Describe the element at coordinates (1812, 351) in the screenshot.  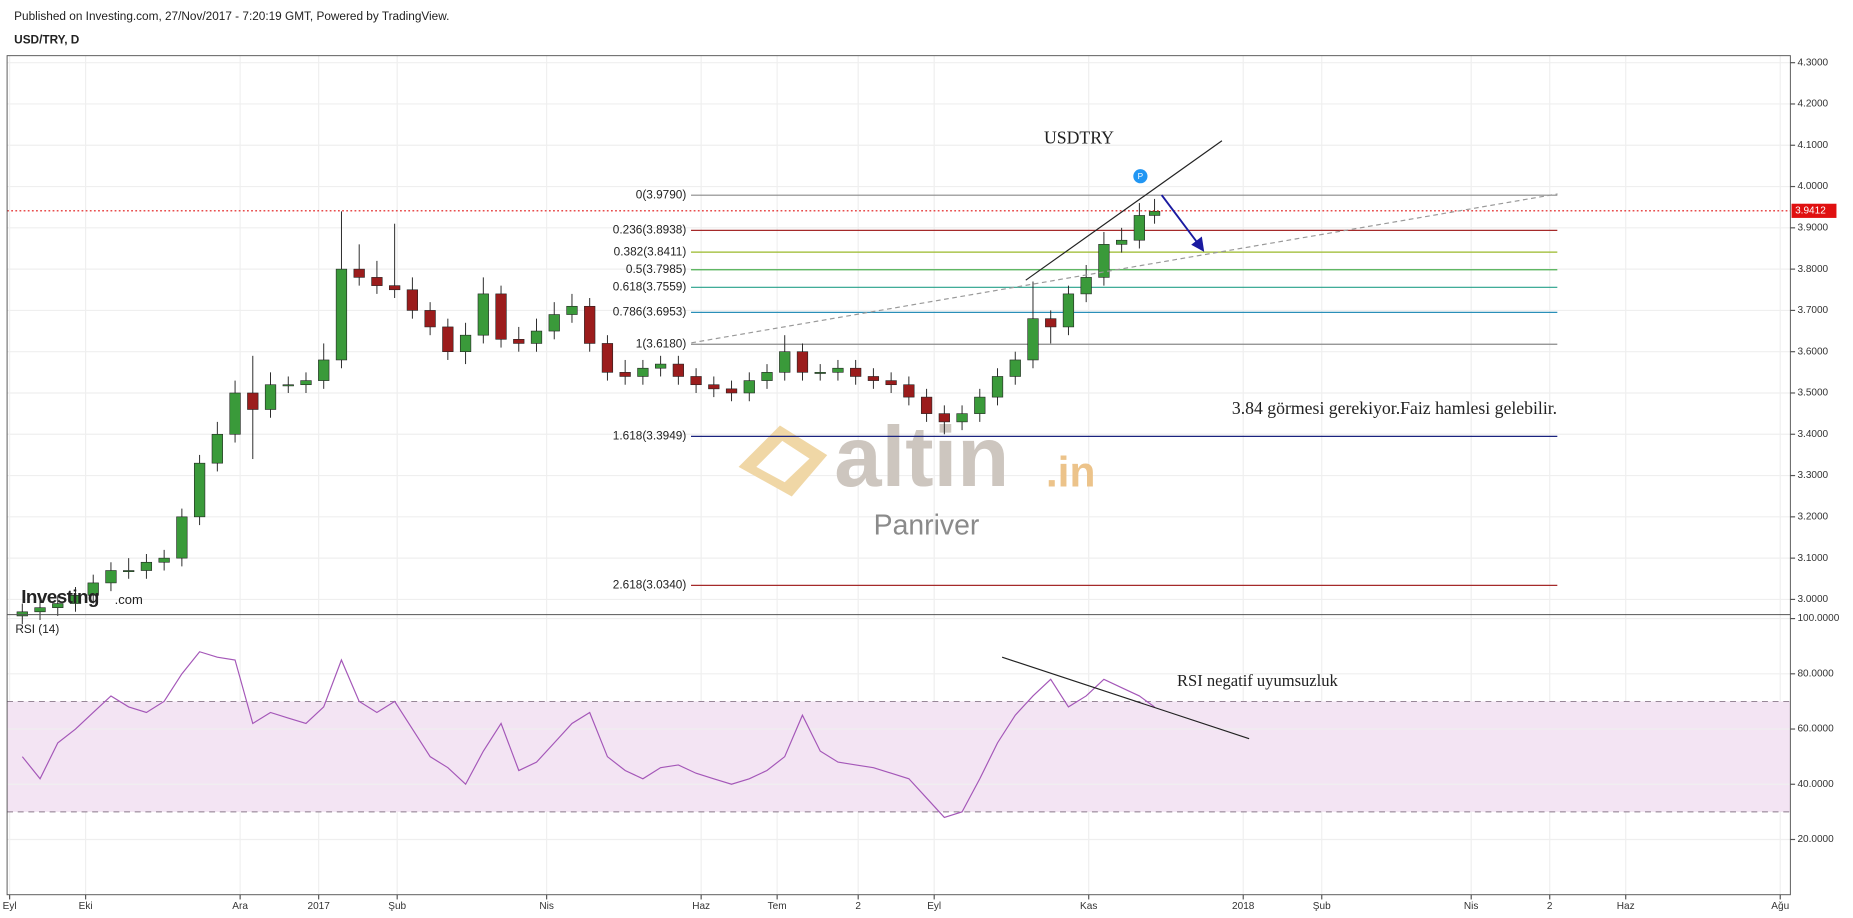
I see `y-tick-label: 3.6000` at that location.